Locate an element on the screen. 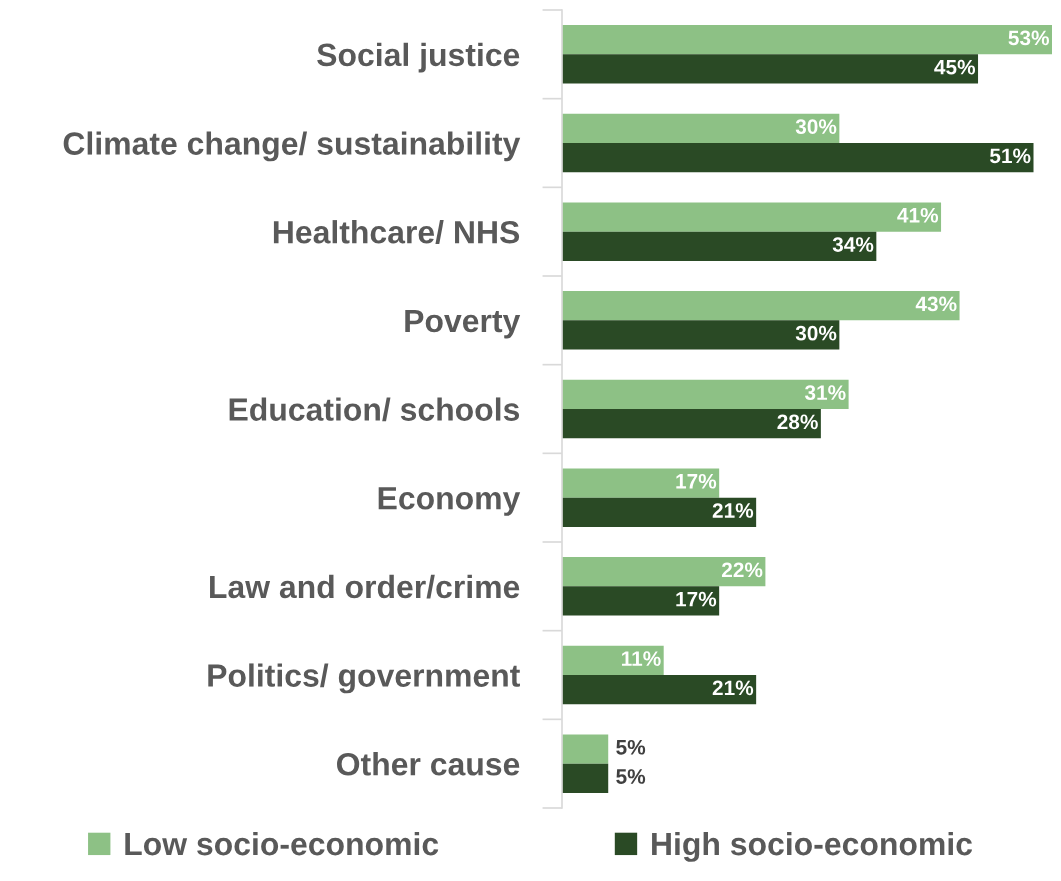  data-label: 51% is located at coordinates (1010, 156).